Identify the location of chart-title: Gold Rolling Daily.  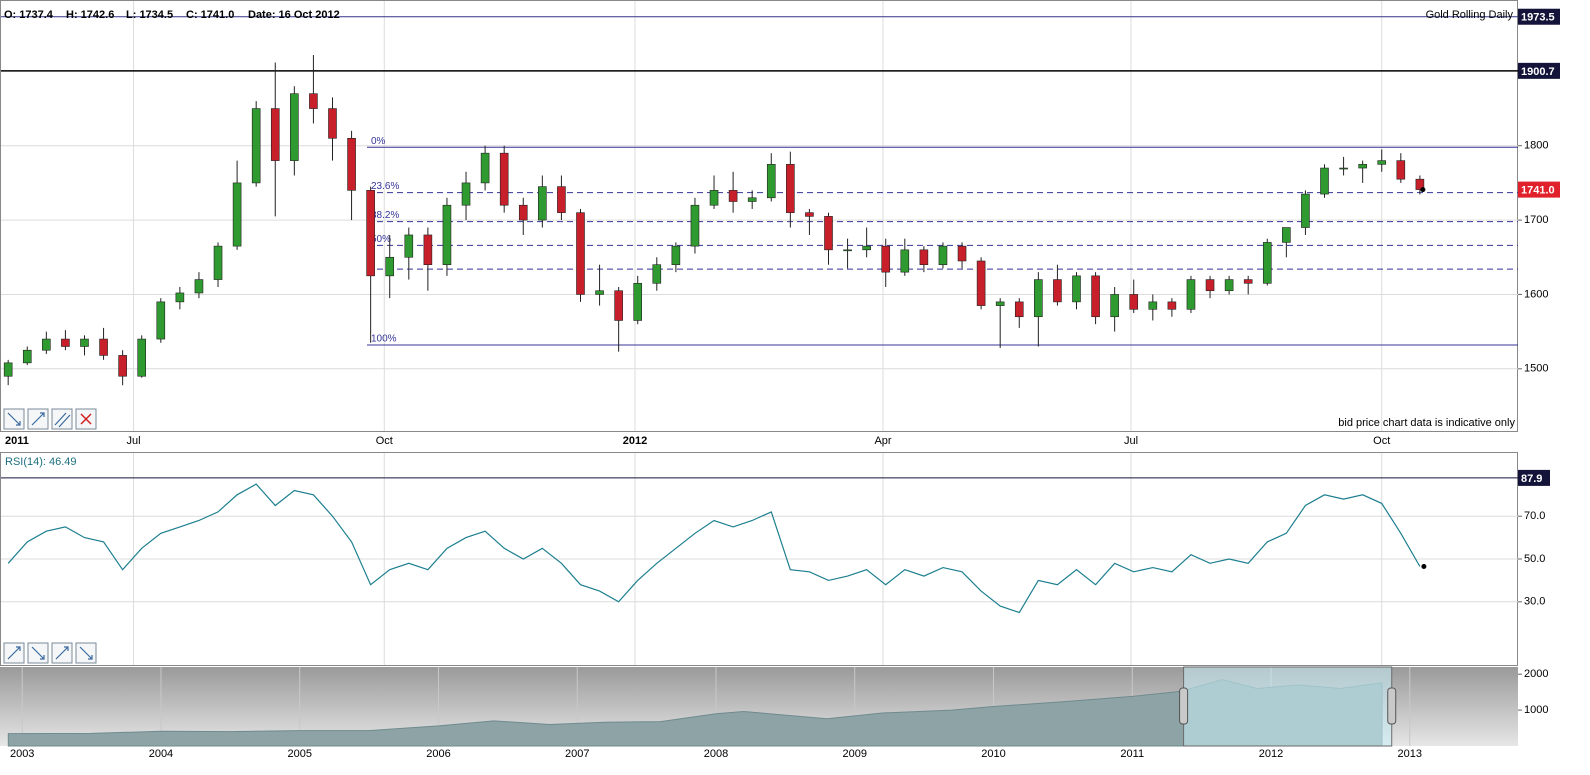
(1470, 15).